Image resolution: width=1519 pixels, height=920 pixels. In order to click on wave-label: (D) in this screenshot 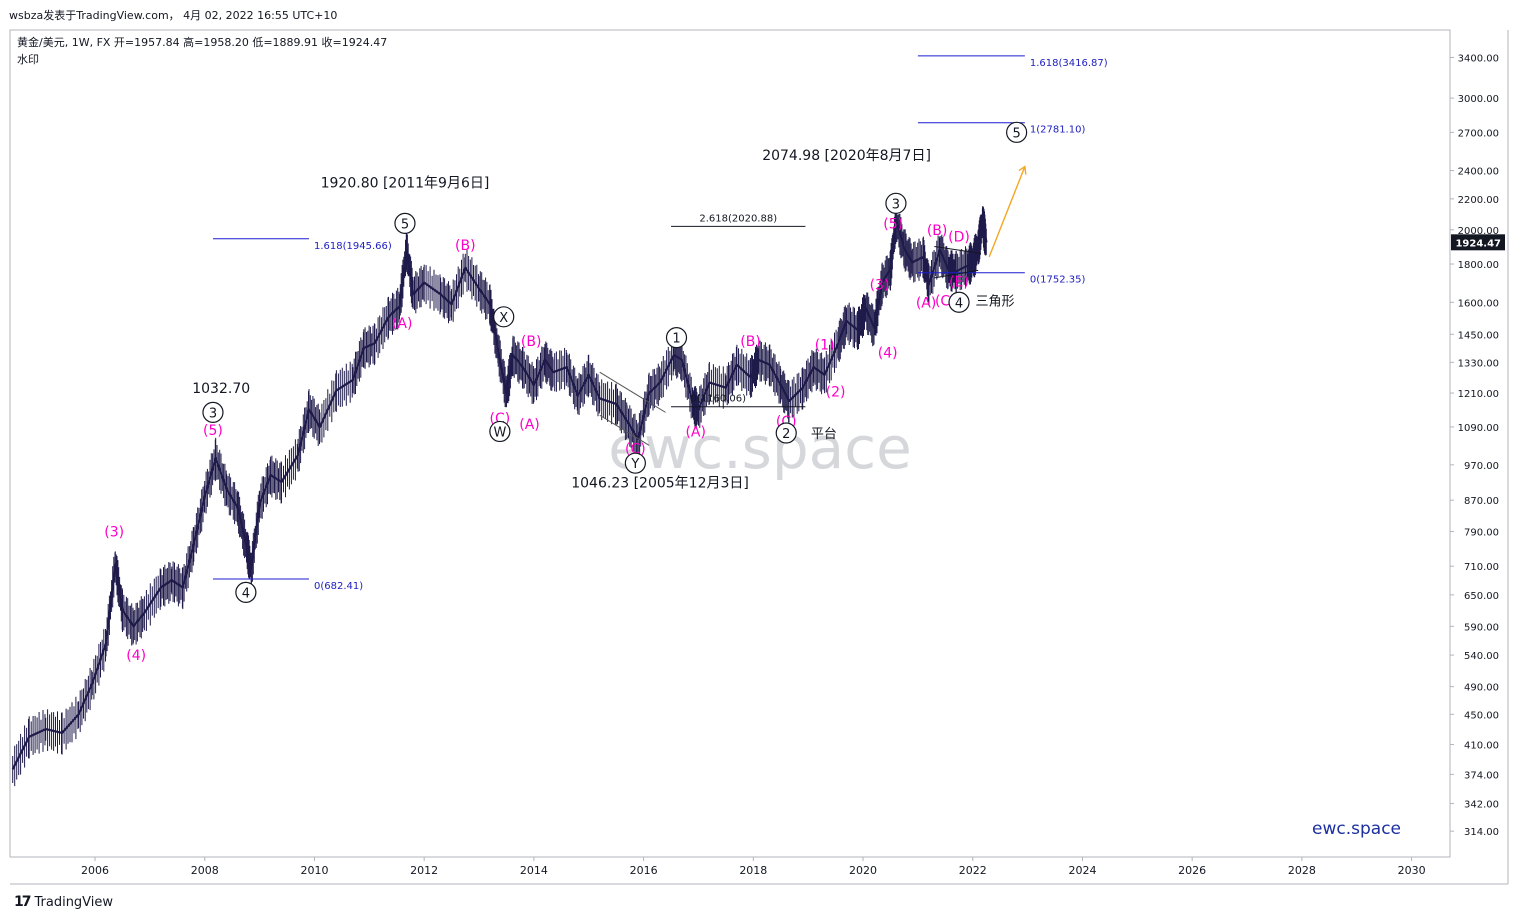, I will do `click(959, 237)`.